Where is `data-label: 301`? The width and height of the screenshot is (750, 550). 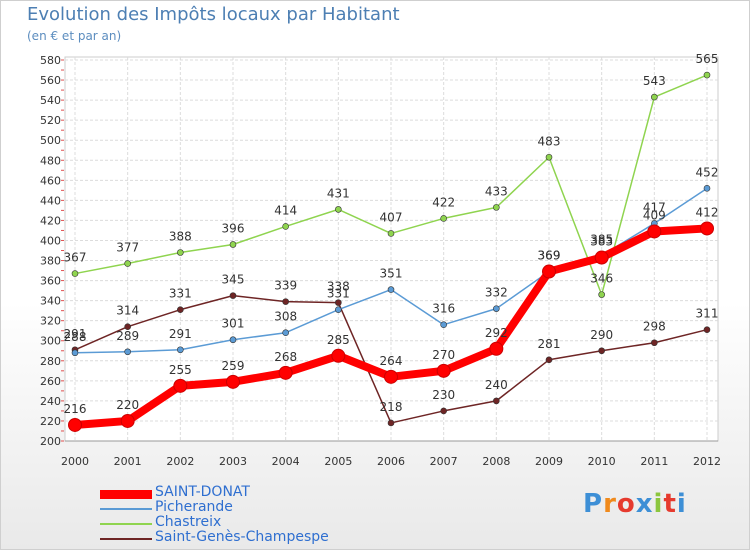 data-label: 301 is located at coordinates (233, 324).